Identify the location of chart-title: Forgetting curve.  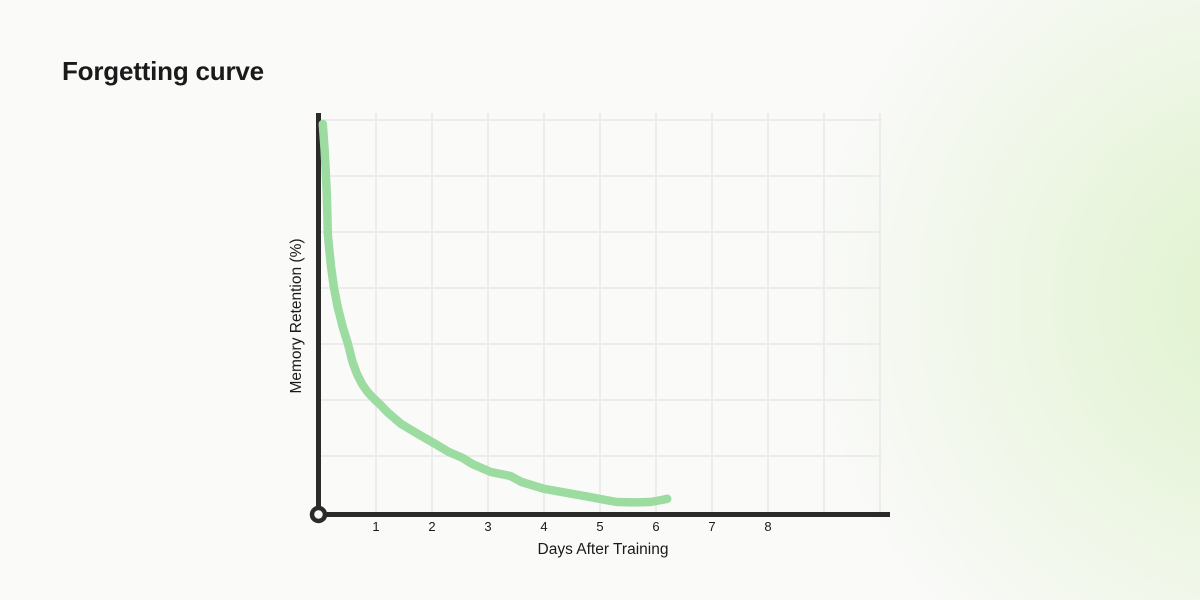
(163, 71).